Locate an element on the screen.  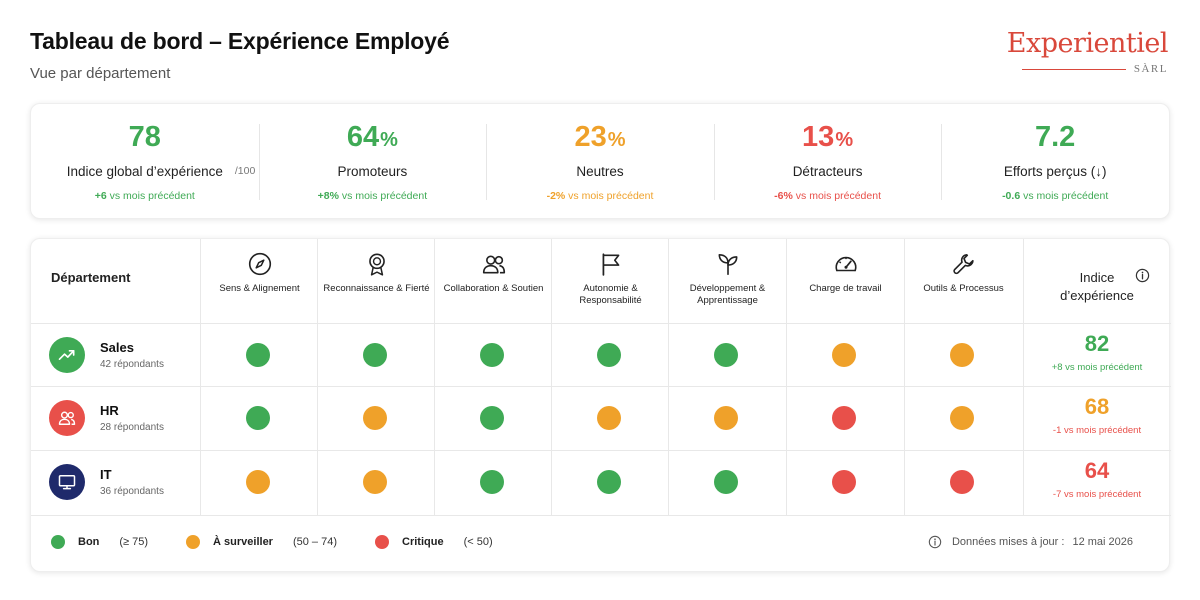
dimension-header: Outils & Processus is located at coordinates (963, 273).